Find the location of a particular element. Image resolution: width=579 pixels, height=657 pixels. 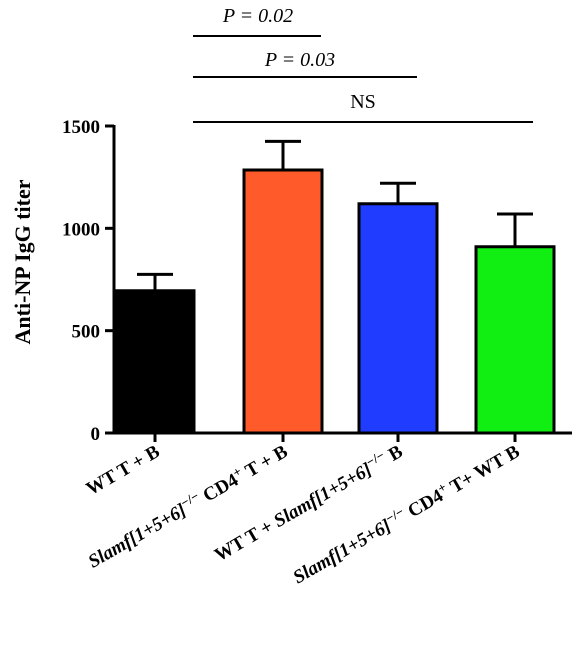

comparison-label: P = 0.03 is located at coordinates (299, 60).